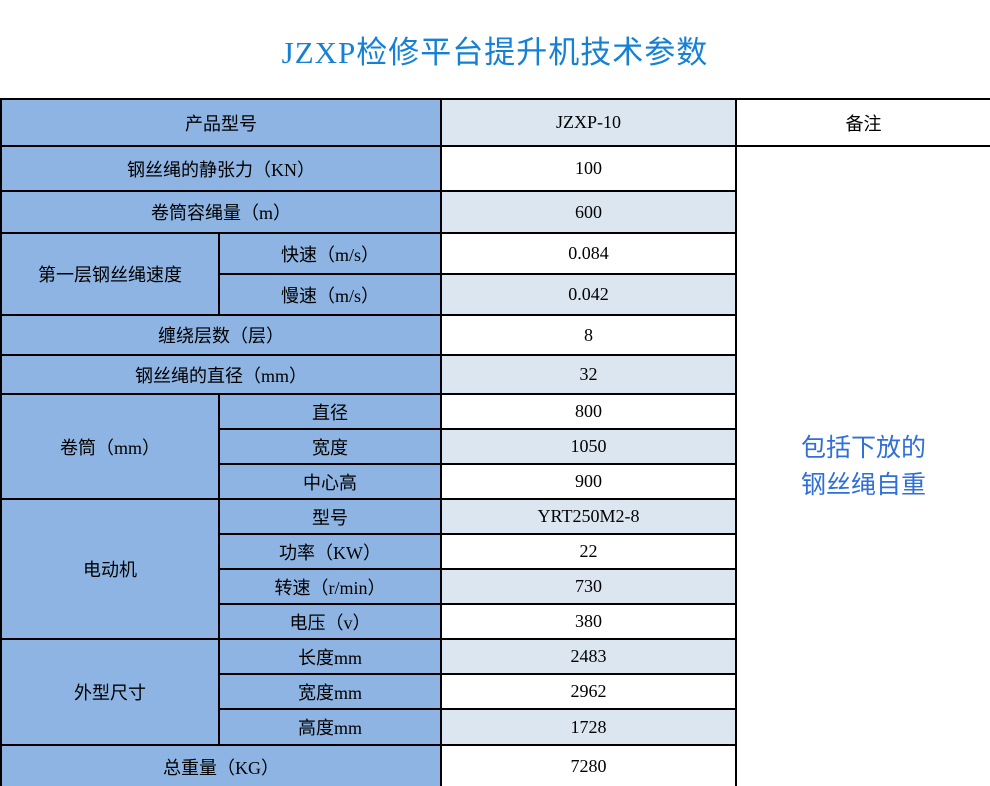  I want to click on group-label-cell: 第一层钢丝绳速度, so click(110, 274).